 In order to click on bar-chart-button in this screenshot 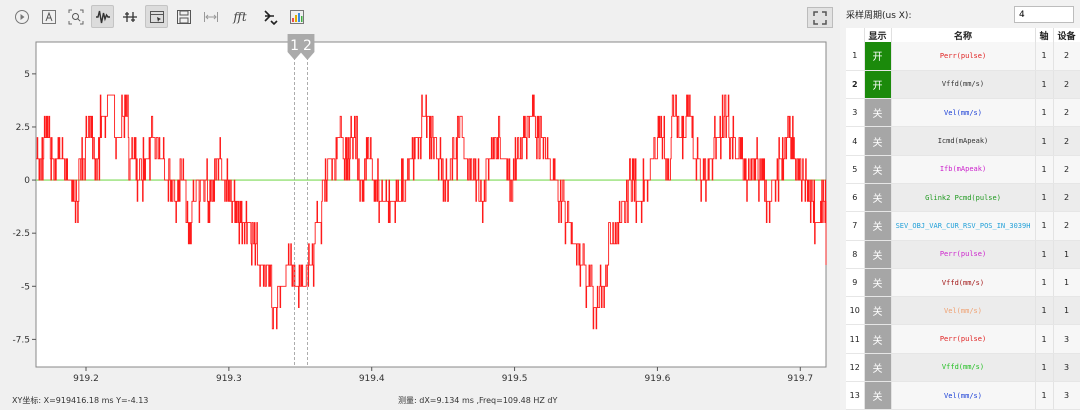, I will do `click(296, 16)`.